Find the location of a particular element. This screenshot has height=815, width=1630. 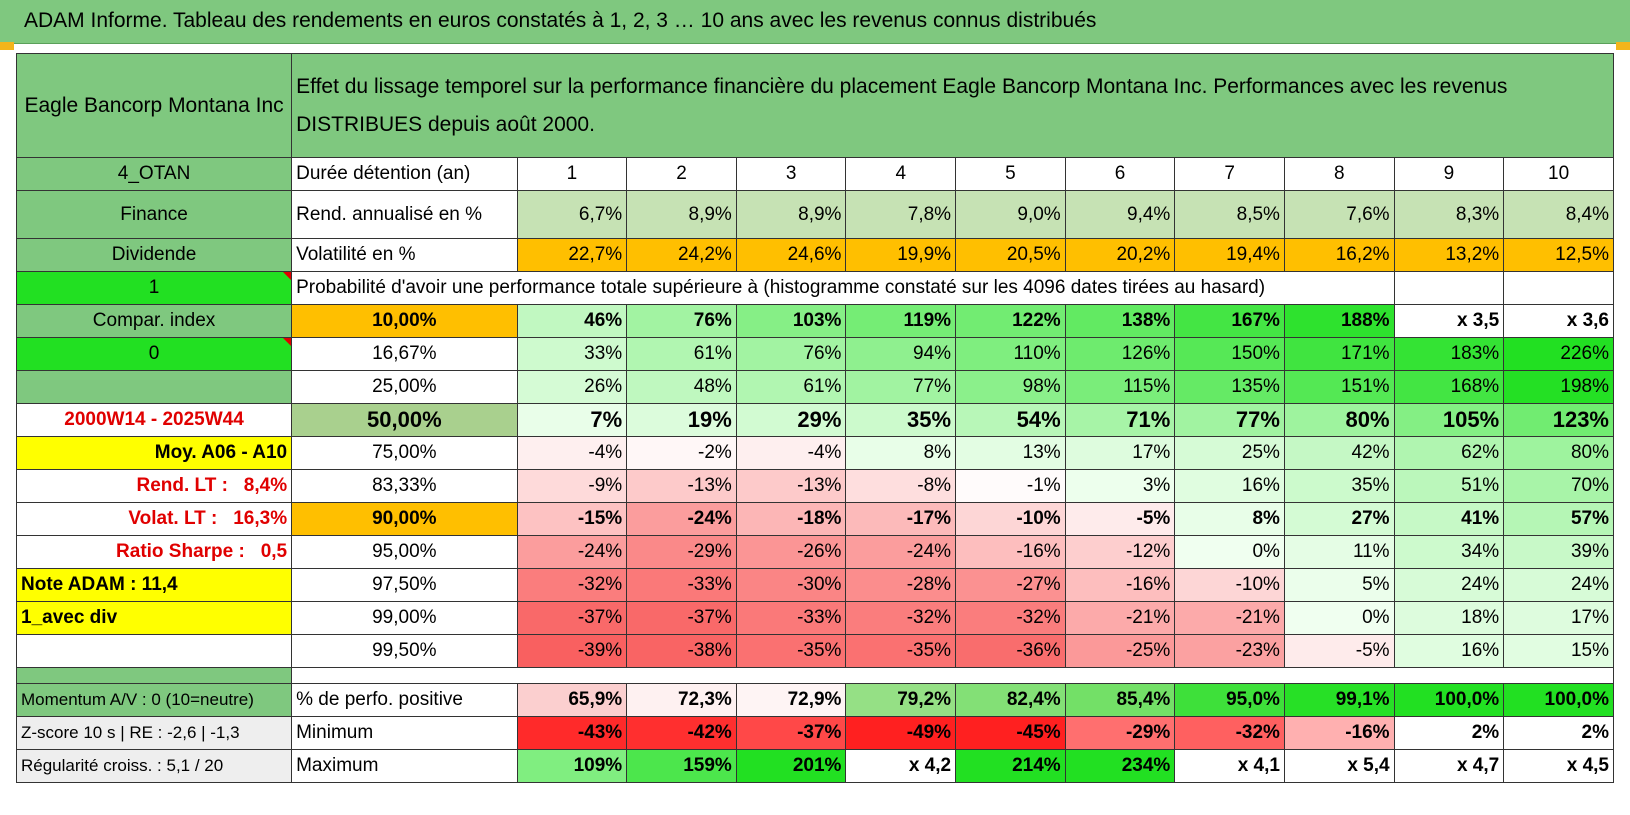

quantile-value: -10% is located at coordinates (1010, 519).